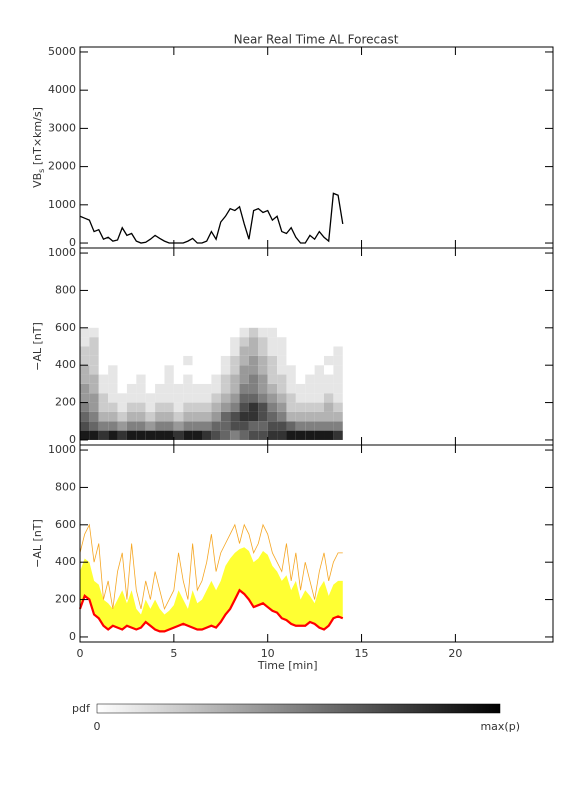 This screenshot has width=576, height=792. Describe the element at coordinates (97, 726) in the screenshot. I see `colorbar-min: 0` at that location.